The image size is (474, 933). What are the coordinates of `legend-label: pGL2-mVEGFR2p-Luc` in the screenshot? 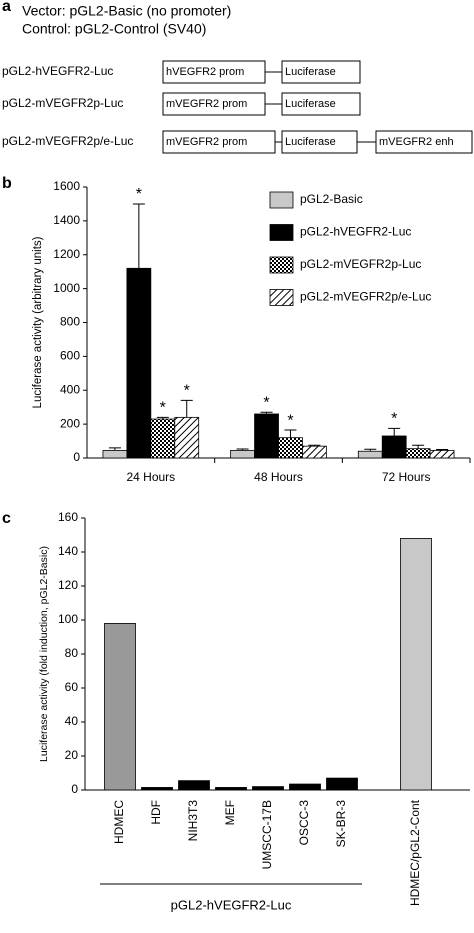 It's located at (360, 264).